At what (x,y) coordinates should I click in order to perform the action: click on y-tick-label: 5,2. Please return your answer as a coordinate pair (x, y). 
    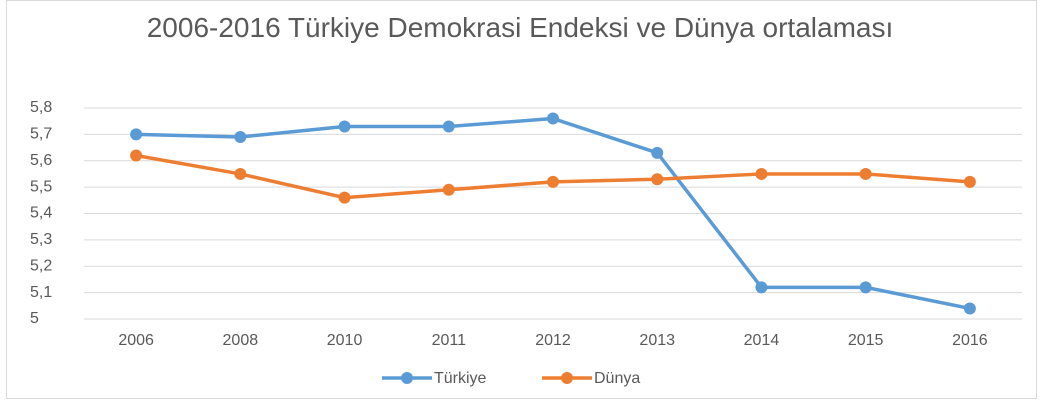
    Looking at the image, I should click on (41, 265).